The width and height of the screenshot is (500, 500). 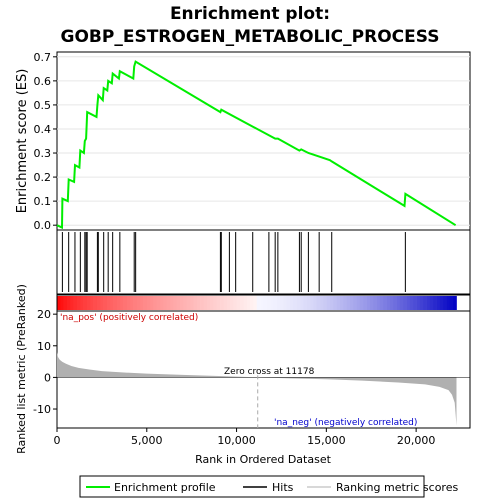 I want to click on rank-x-tick-label: 15,000, so click(x=326, y=440).